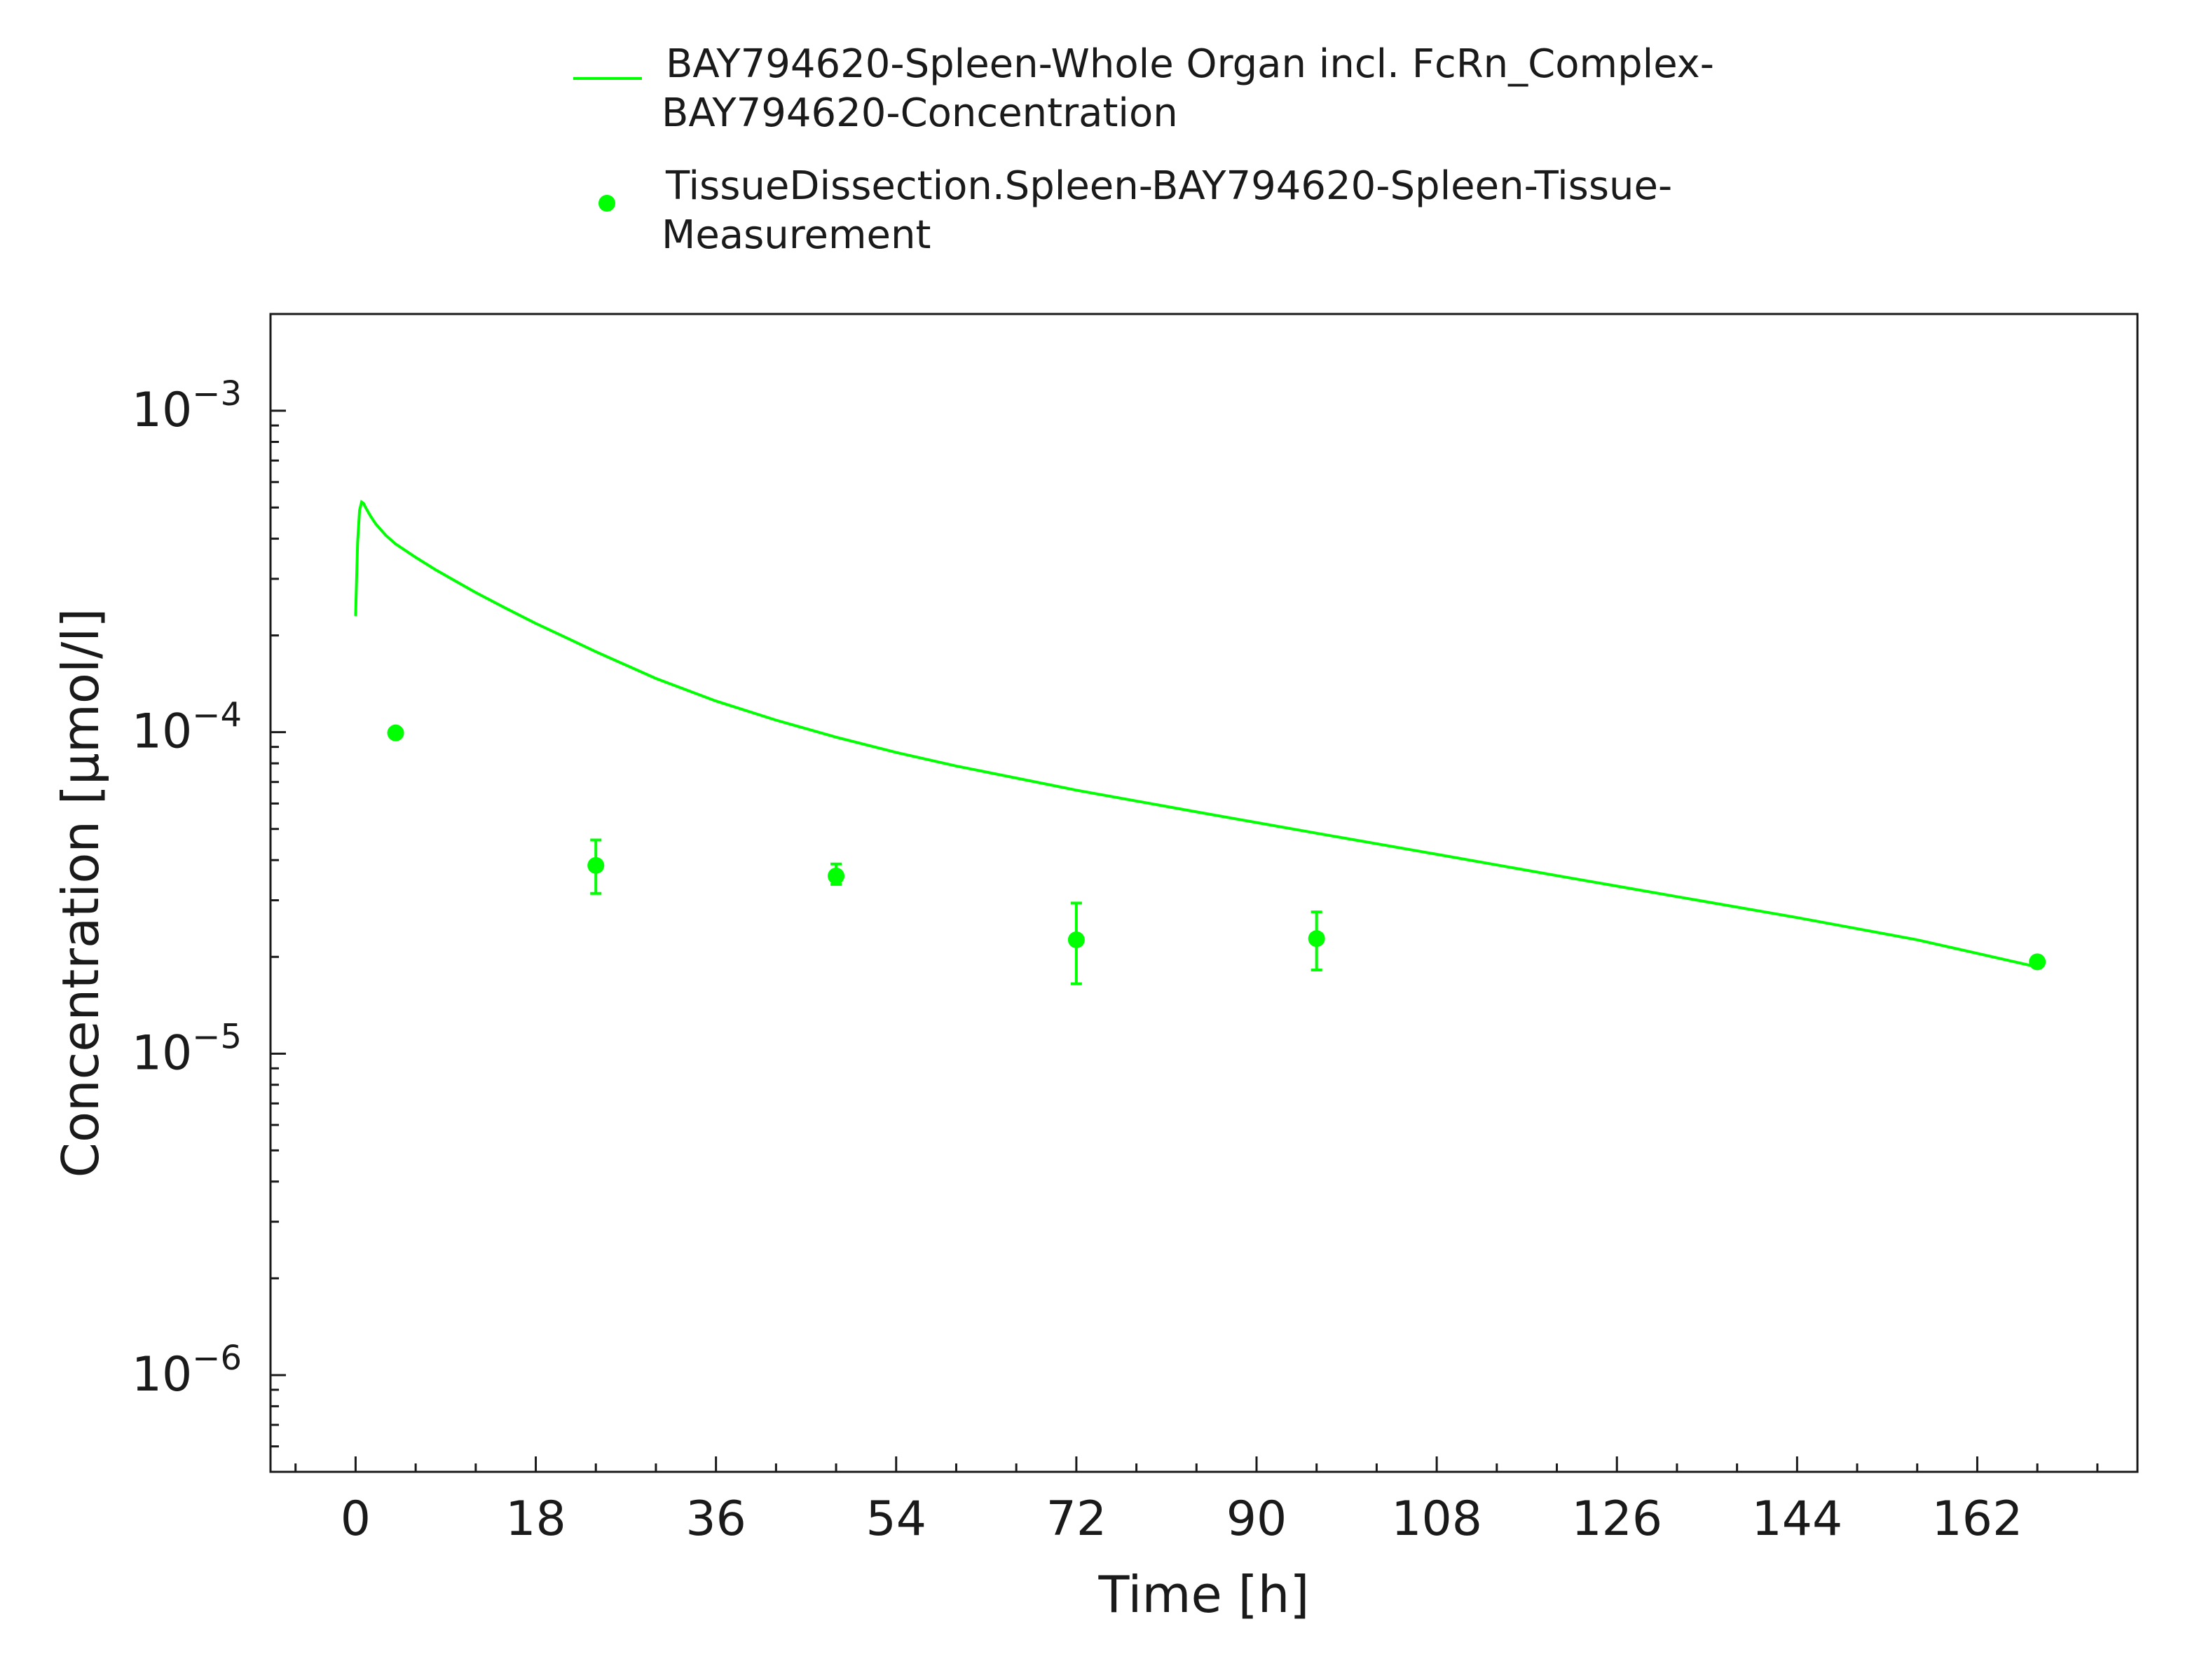  Describe the element at coordinates (920, 113) in the screenshot. I see `legend-entry-line-label-2: BAY794620-Concentration` at that location.